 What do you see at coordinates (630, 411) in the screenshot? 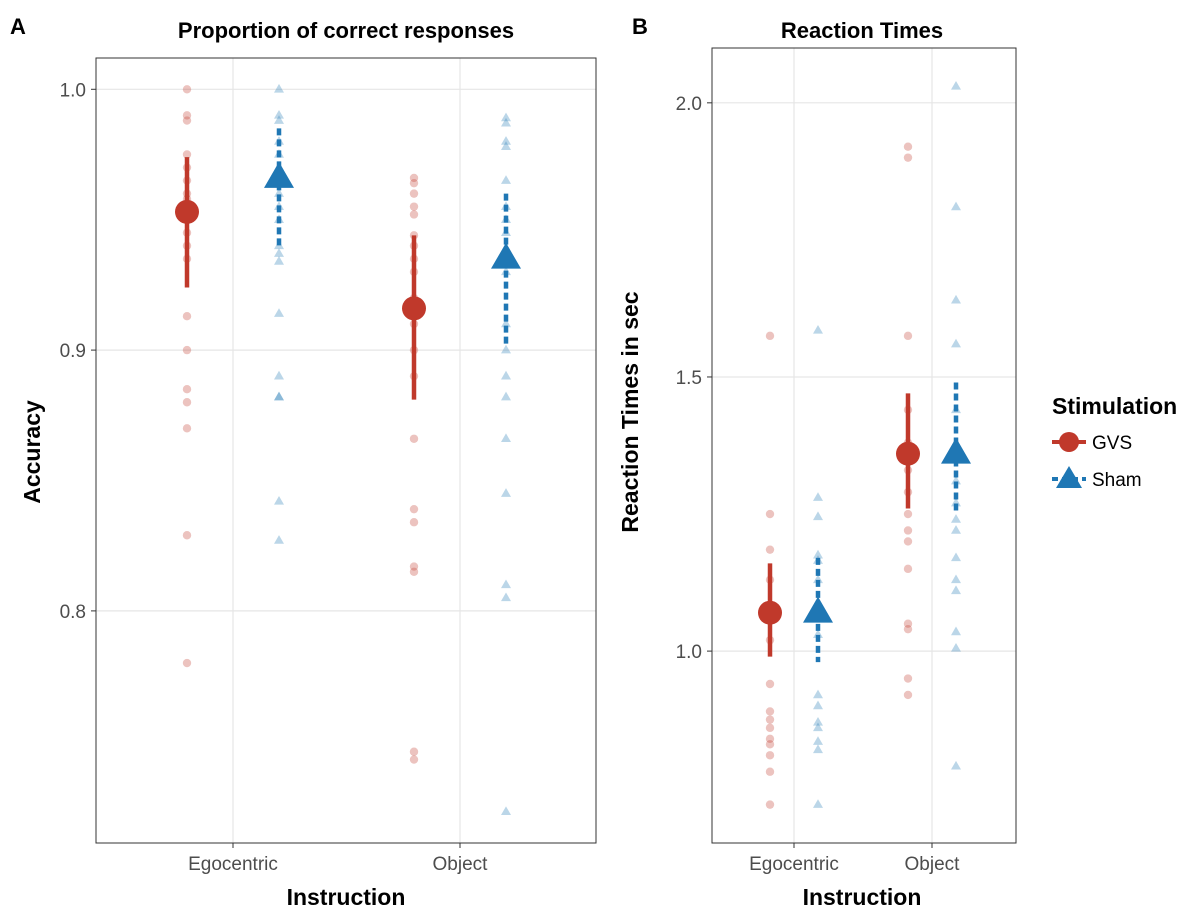
I see `panel-b-y-axis-title: Reaction Times in sec` at bounding box center [630, 411].